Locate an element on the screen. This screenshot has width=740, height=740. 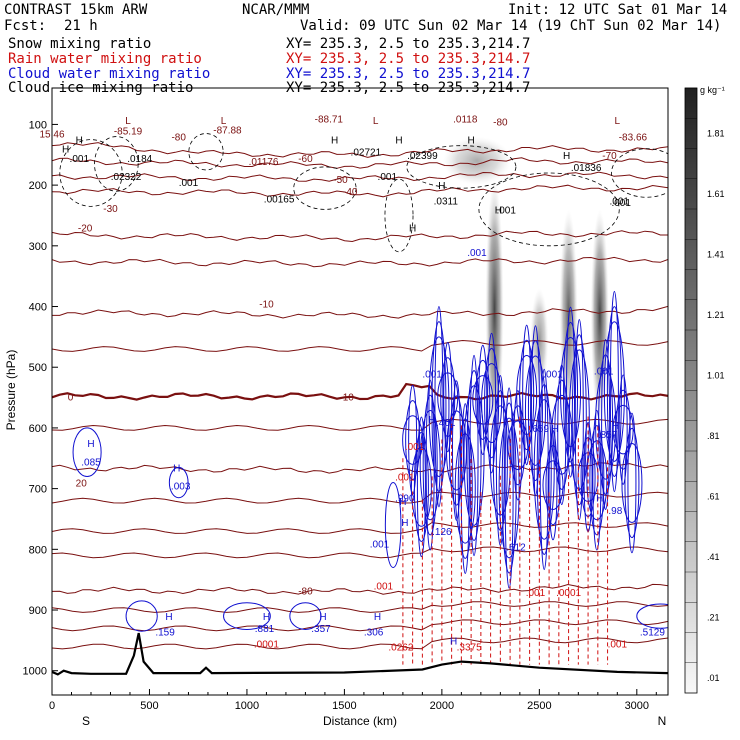
cloud-water-contour-label: .612 is located at coordinates (516, 547).